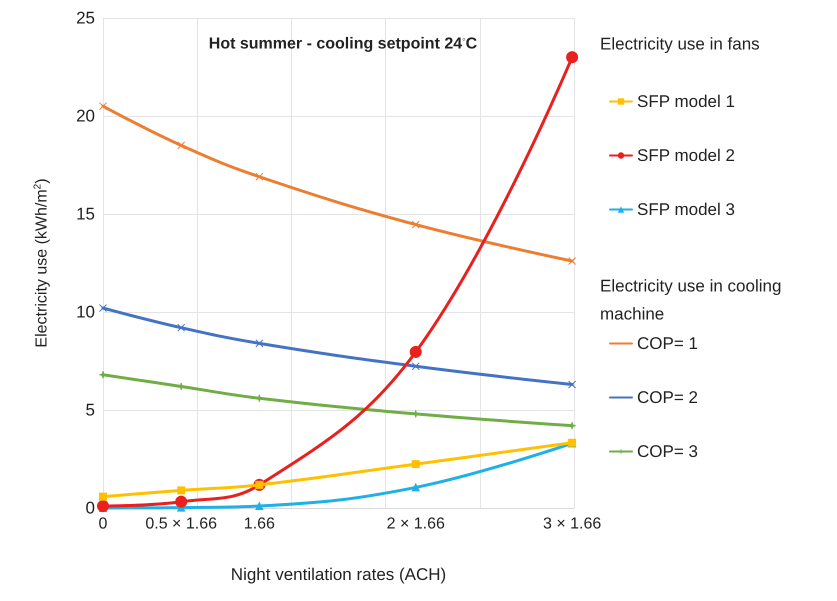  What do you see at coordinates (338, 574) in the screenshot?
I see `x-axis-title: Night ventilation rates (ACH)` at bounding box center [338, 574].